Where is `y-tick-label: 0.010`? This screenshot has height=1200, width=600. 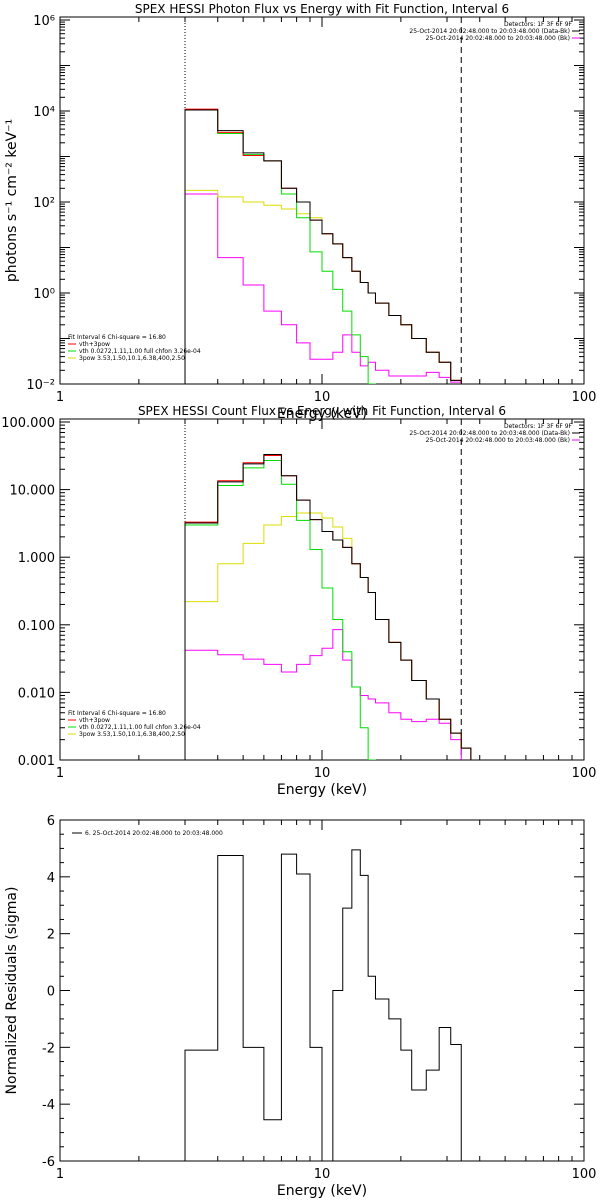 y-tick-label: 0.010 is located at coordinates (36, 693).